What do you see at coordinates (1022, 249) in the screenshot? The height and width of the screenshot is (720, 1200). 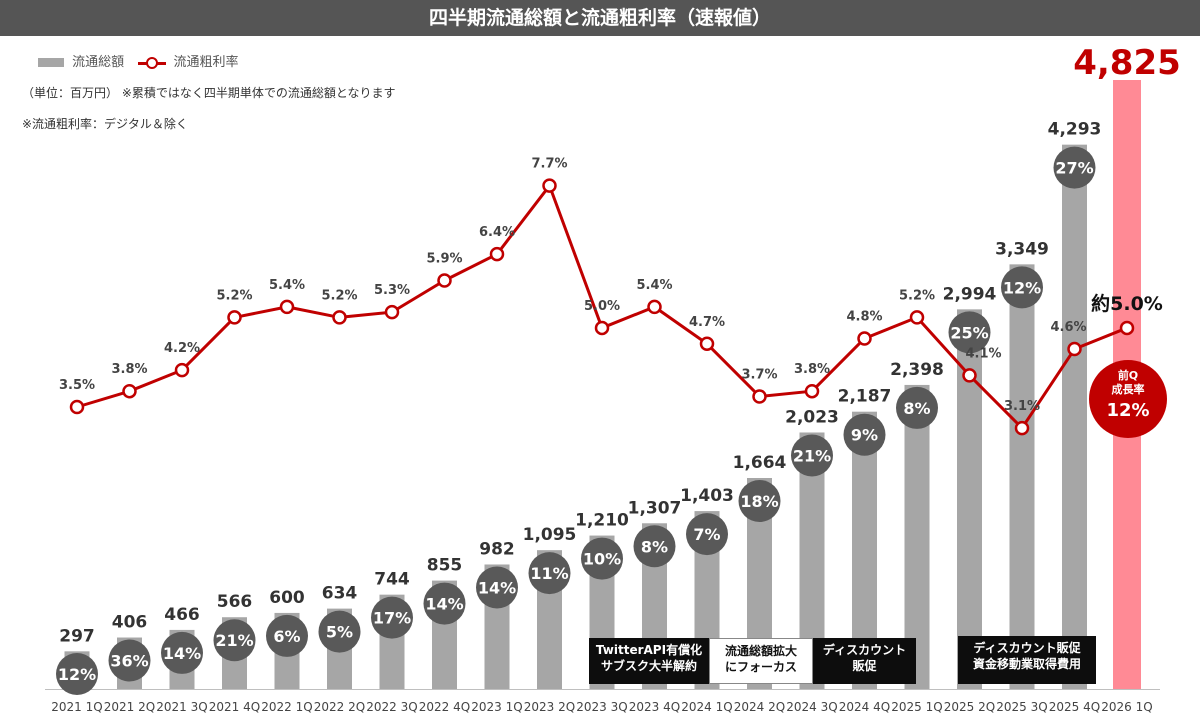 I see `gmv-value-label: 3,349` at bounding box center [1022, 249].